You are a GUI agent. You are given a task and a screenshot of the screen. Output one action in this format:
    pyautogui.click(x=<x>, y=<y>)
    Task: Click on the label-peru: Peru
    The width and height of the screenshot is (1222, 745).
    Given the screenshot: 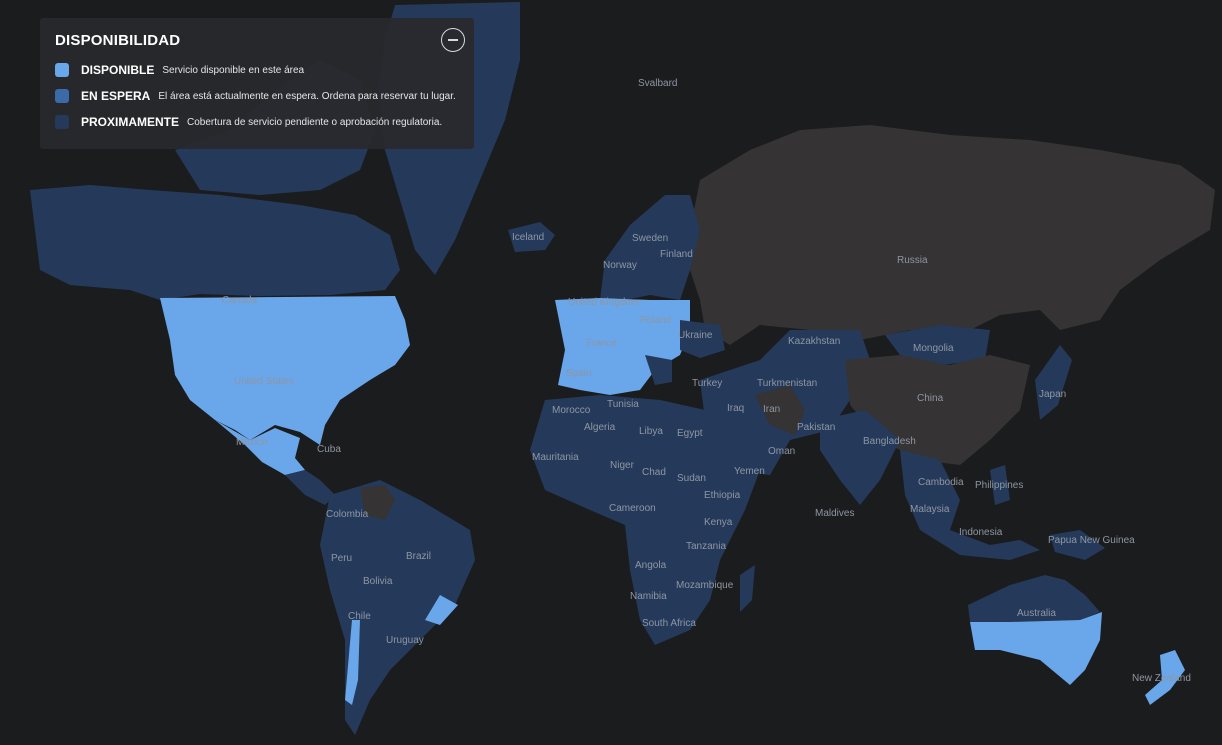 What is the action you would take?
    pyautogui.click(x=341, y=558)
    